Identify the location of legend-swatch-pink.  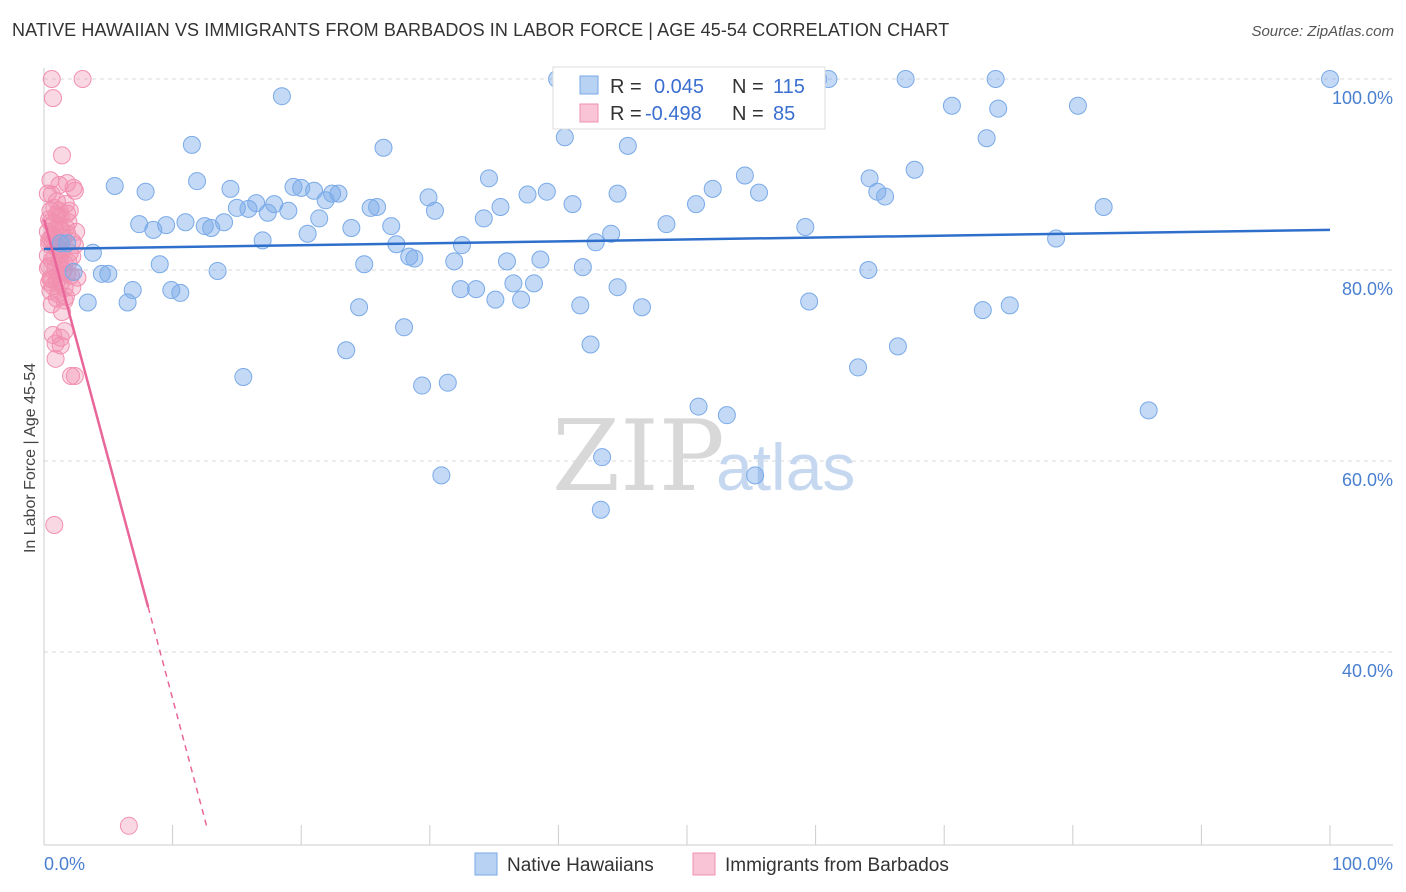
(589, 113).